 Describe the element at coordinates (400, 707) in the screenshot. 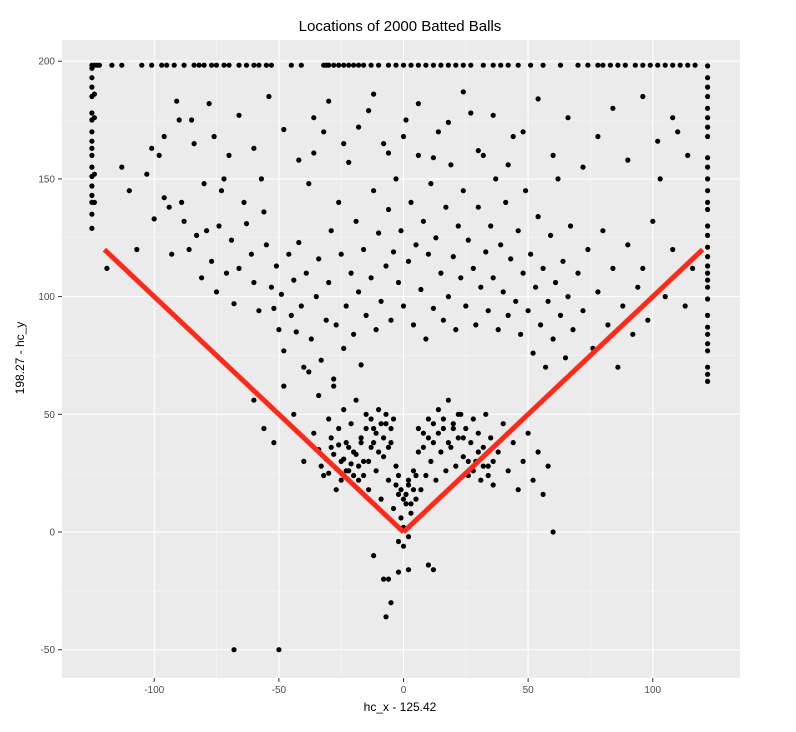

I see `x-axis-label: hc_x - 125.42` at that location.